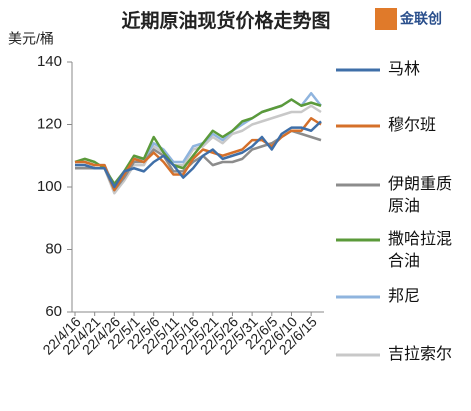  What do you see at coordinates (31, 39) in the screenshot?
I see `y-axis-label: 美元/桶` at bounding box center [31, 39].